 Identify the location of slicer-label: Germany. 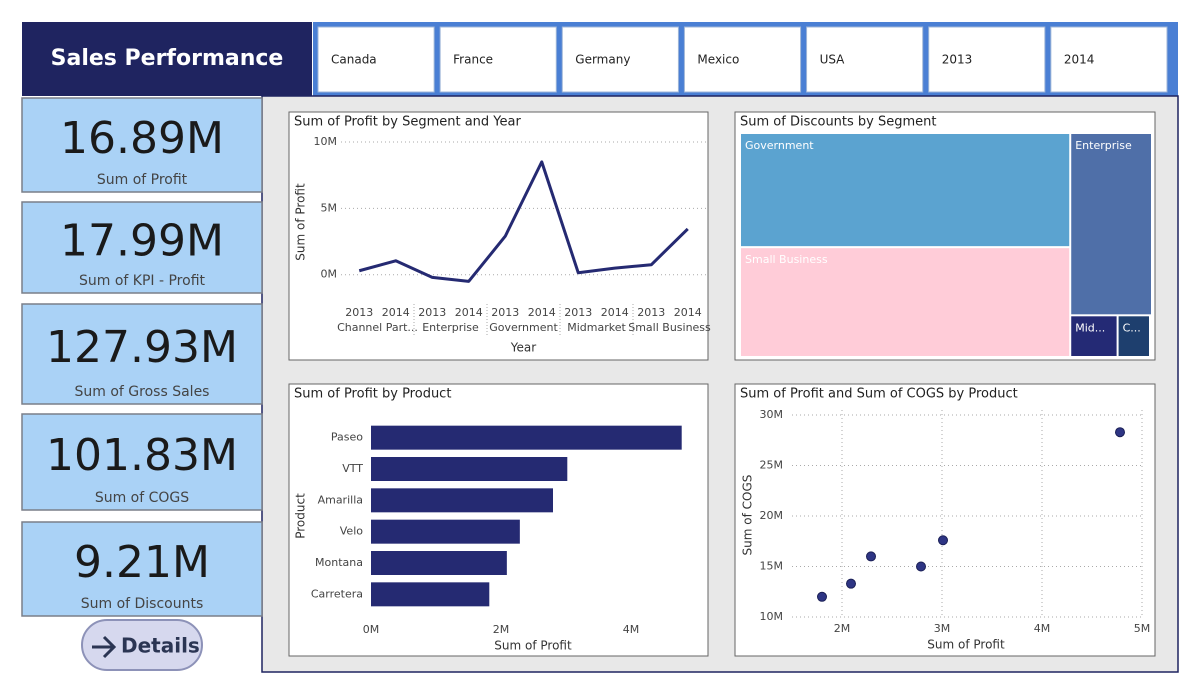
(602, 60).